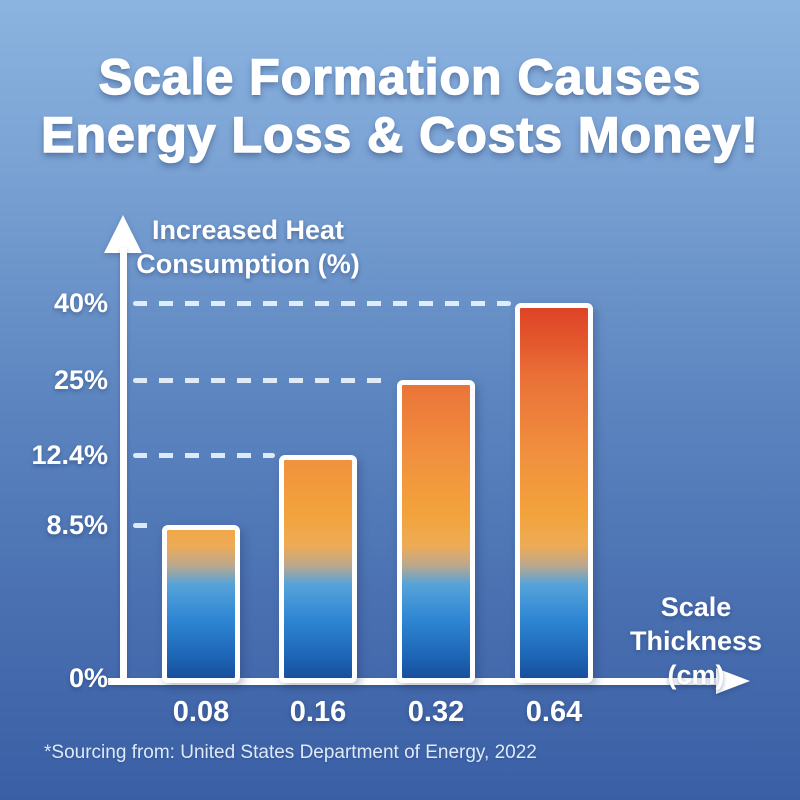  Describe the element at coordinates (696, 675) in the screenshot. I see `x-axis-title-line2: (cm)` at that location.